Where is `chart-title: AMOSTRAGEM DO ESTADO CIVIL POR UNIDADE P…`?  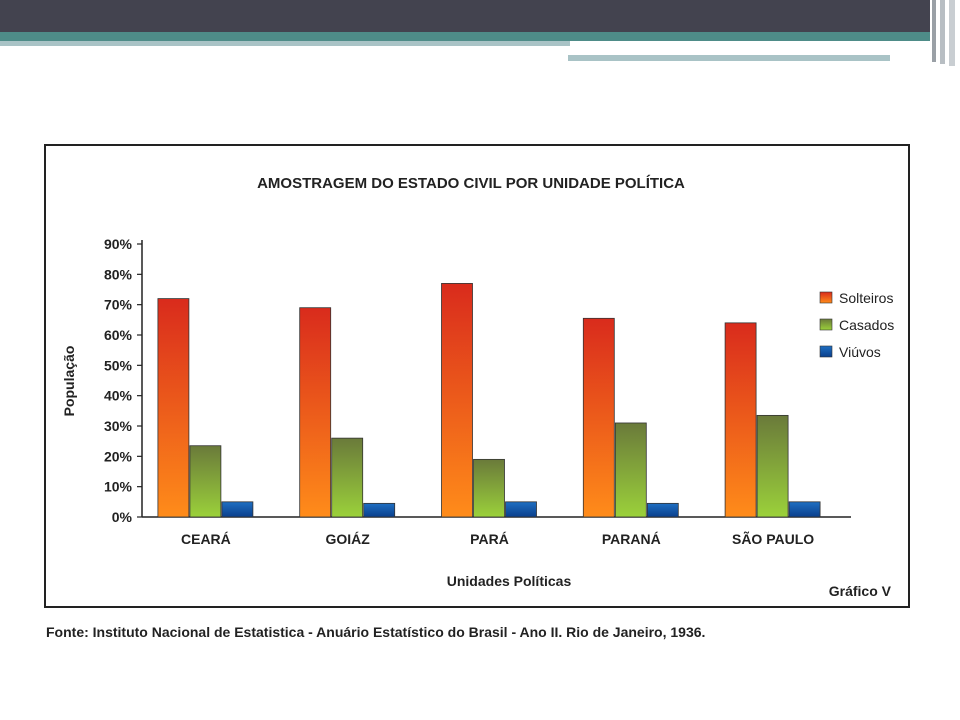 chart-title: AMOSTRAGEM DO ESTADO CIVIL POR UNIDADE P… is located at coordinates (471, 183).